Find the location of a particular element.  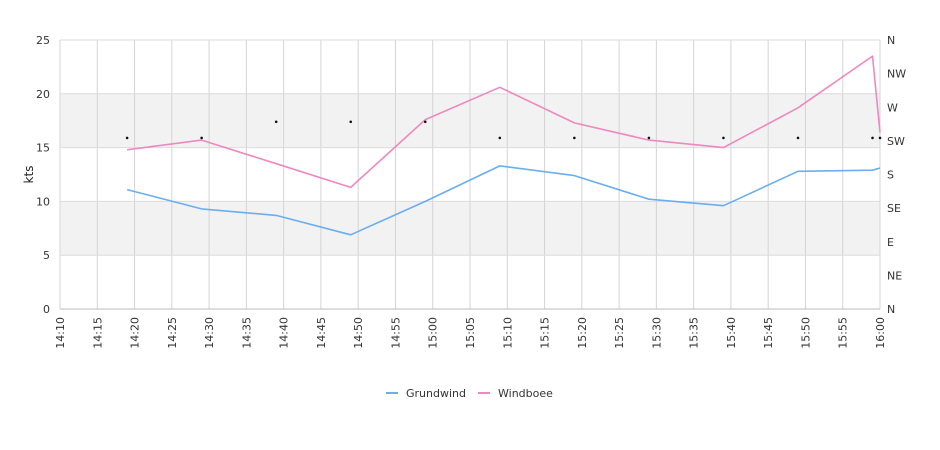

y2-tick-label: SW is located at coordinates (896, 141).